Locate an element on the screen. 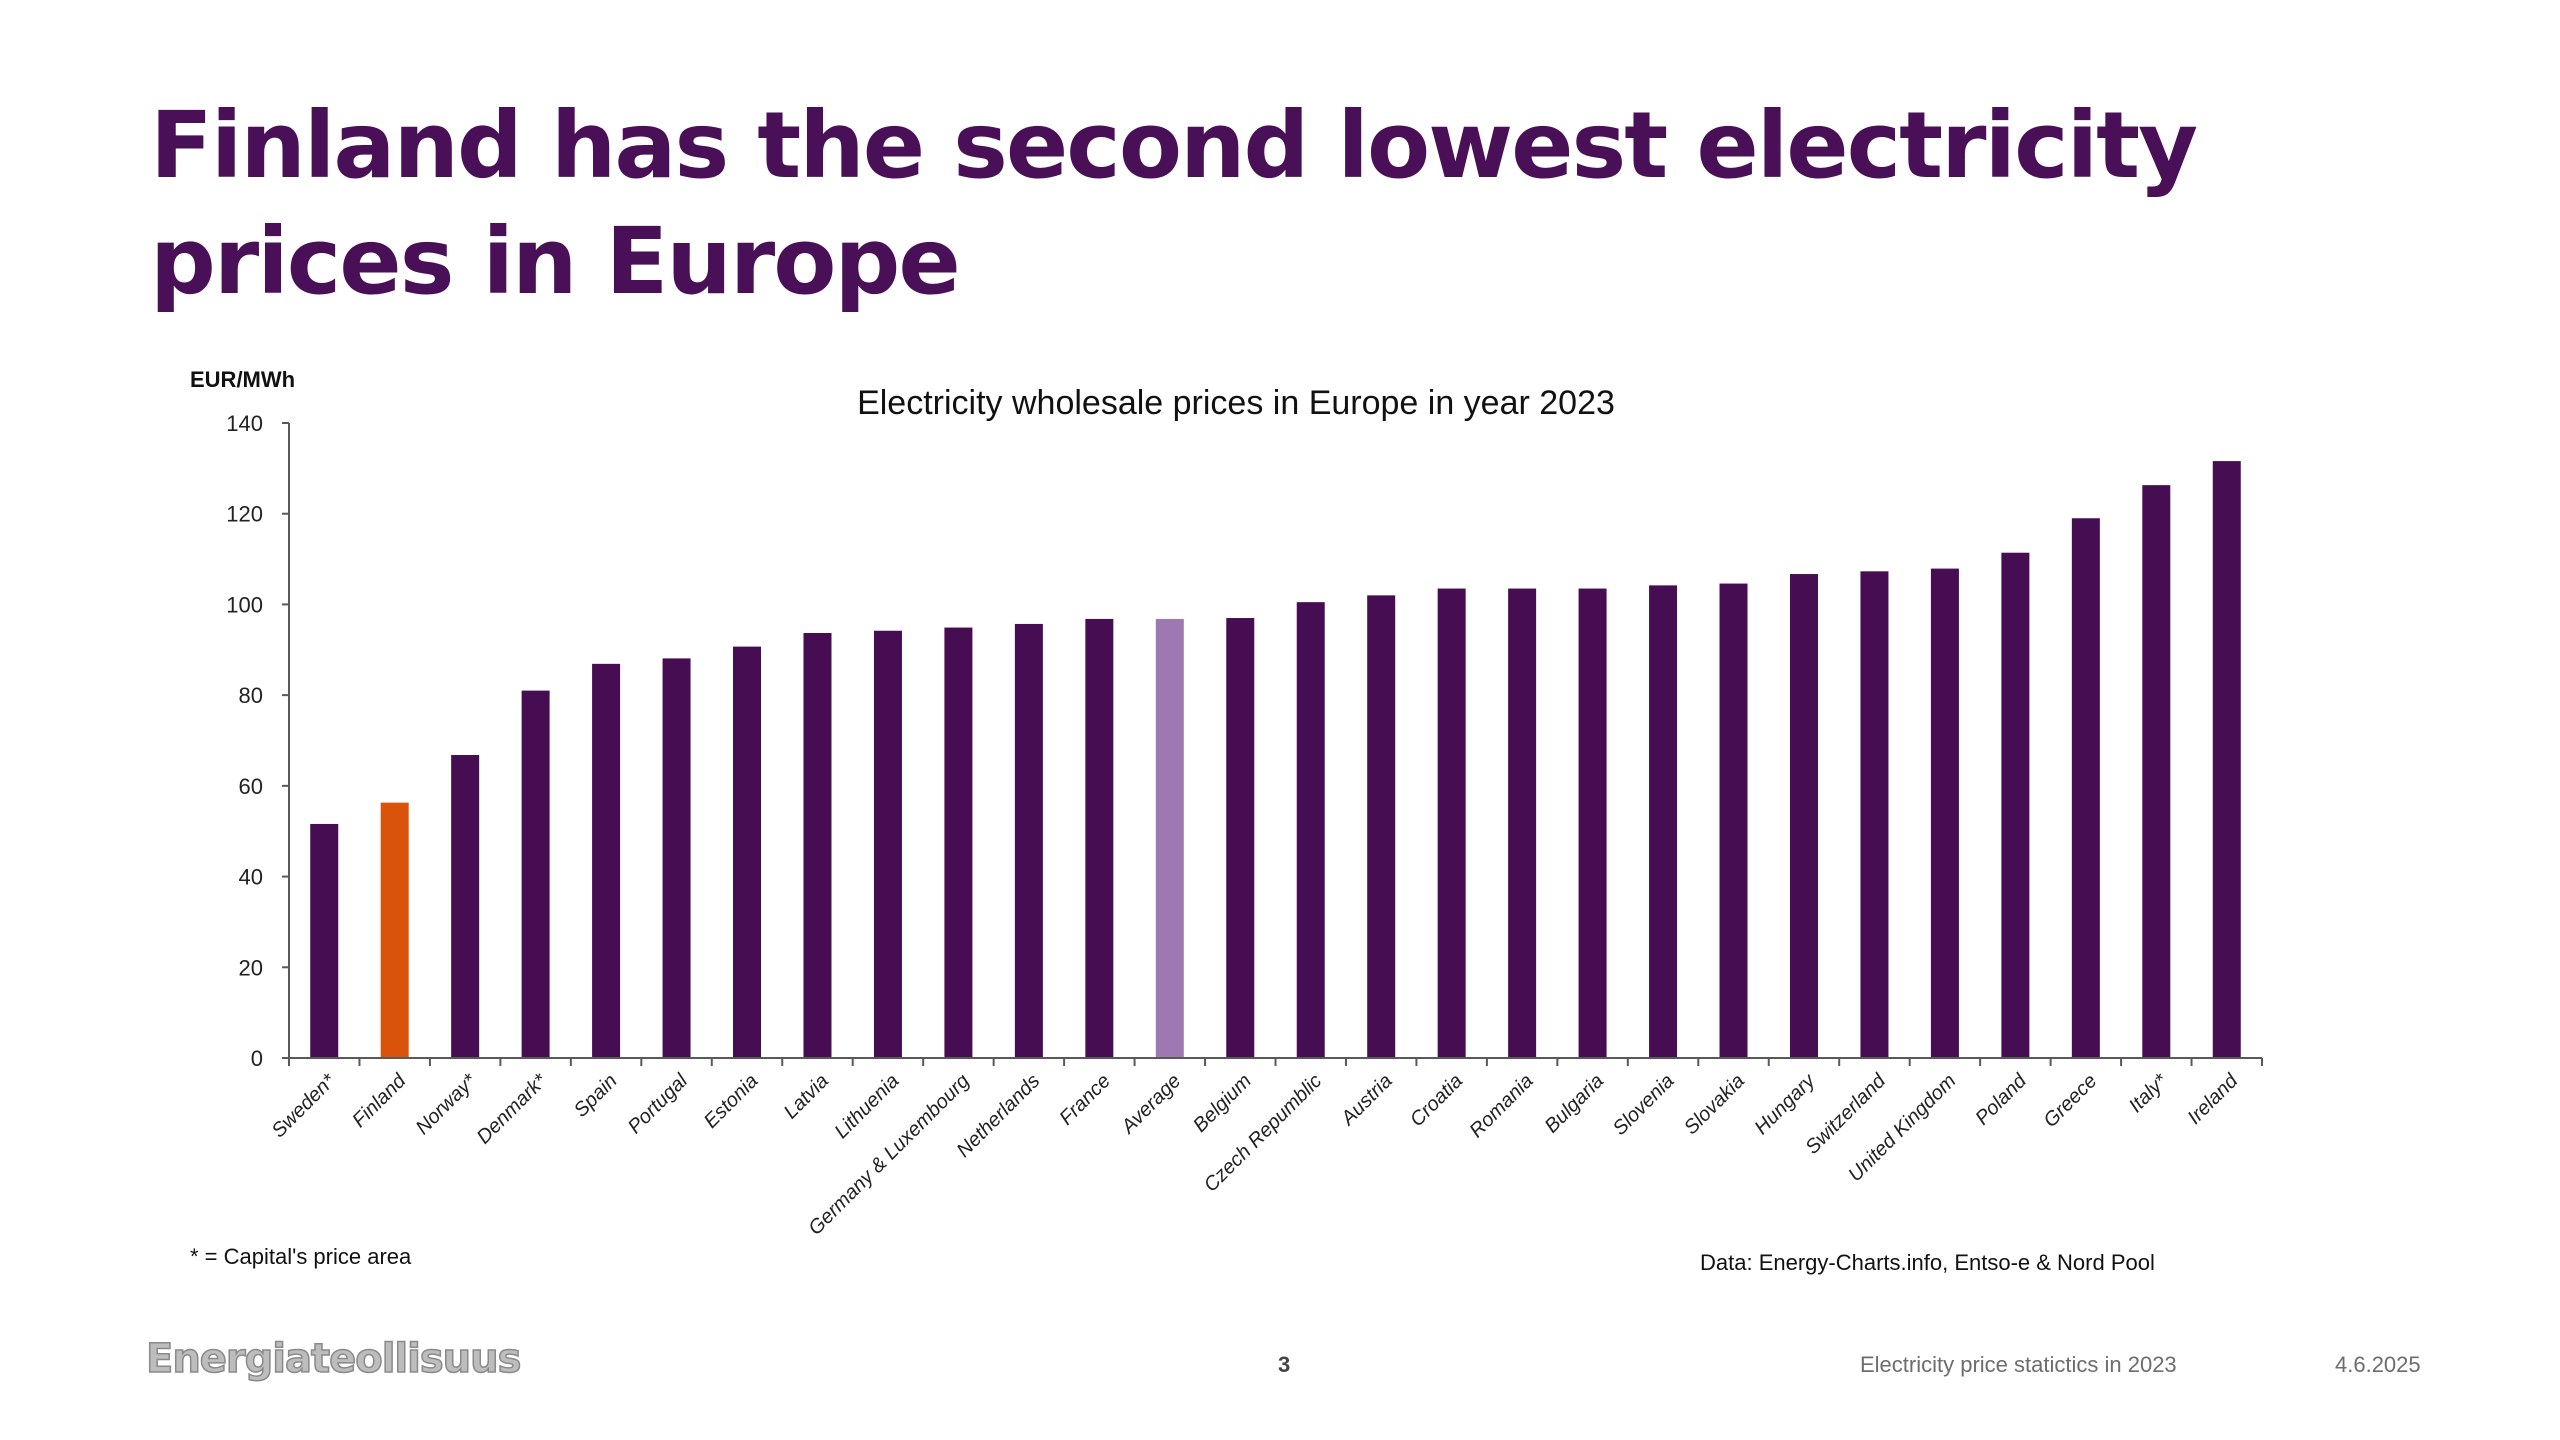 Image resolution: width=2560 pixels, height=1440 pixels. bar-sweden is located at coordinates (324, 940).